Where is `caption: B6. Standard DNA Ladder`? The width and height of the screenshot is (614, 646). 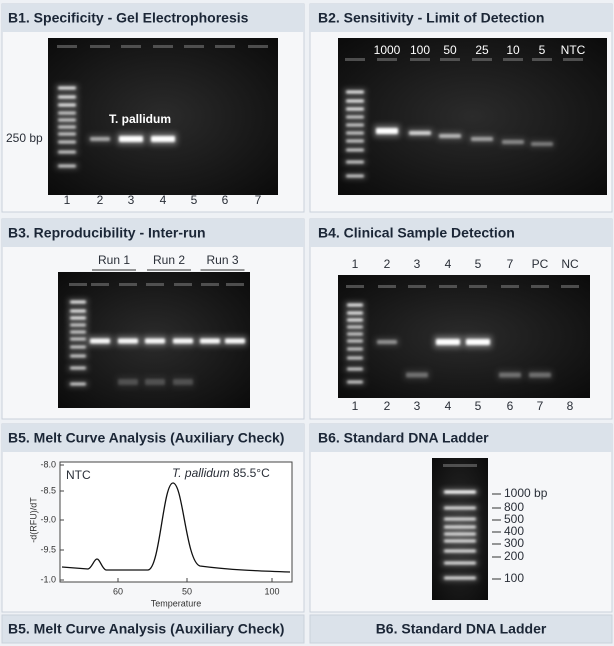 caption: B6. Standard DNA Ladder is located at coordinates (461, 629).